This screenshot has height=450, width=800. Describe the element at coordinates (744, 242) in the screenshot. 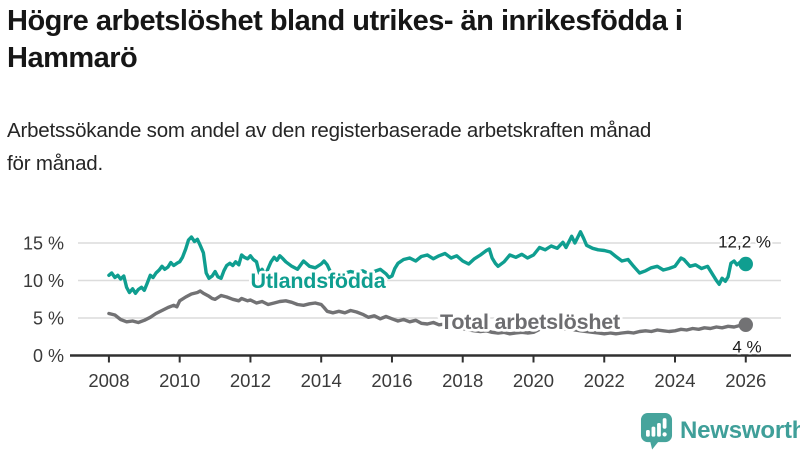

I see `end-value-label-utlandsfodda: 12,2 %` at that location.